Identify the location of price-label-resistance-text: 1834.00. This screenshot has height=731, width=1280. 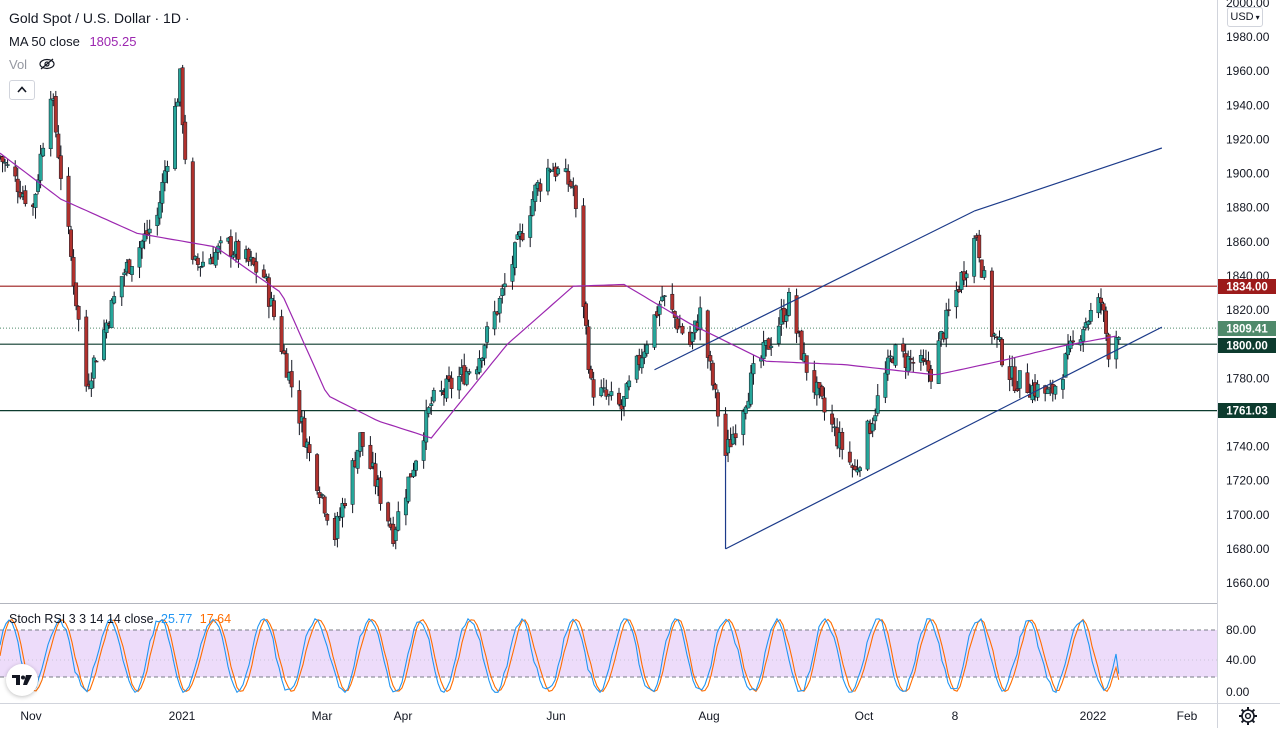
(1247, 288).